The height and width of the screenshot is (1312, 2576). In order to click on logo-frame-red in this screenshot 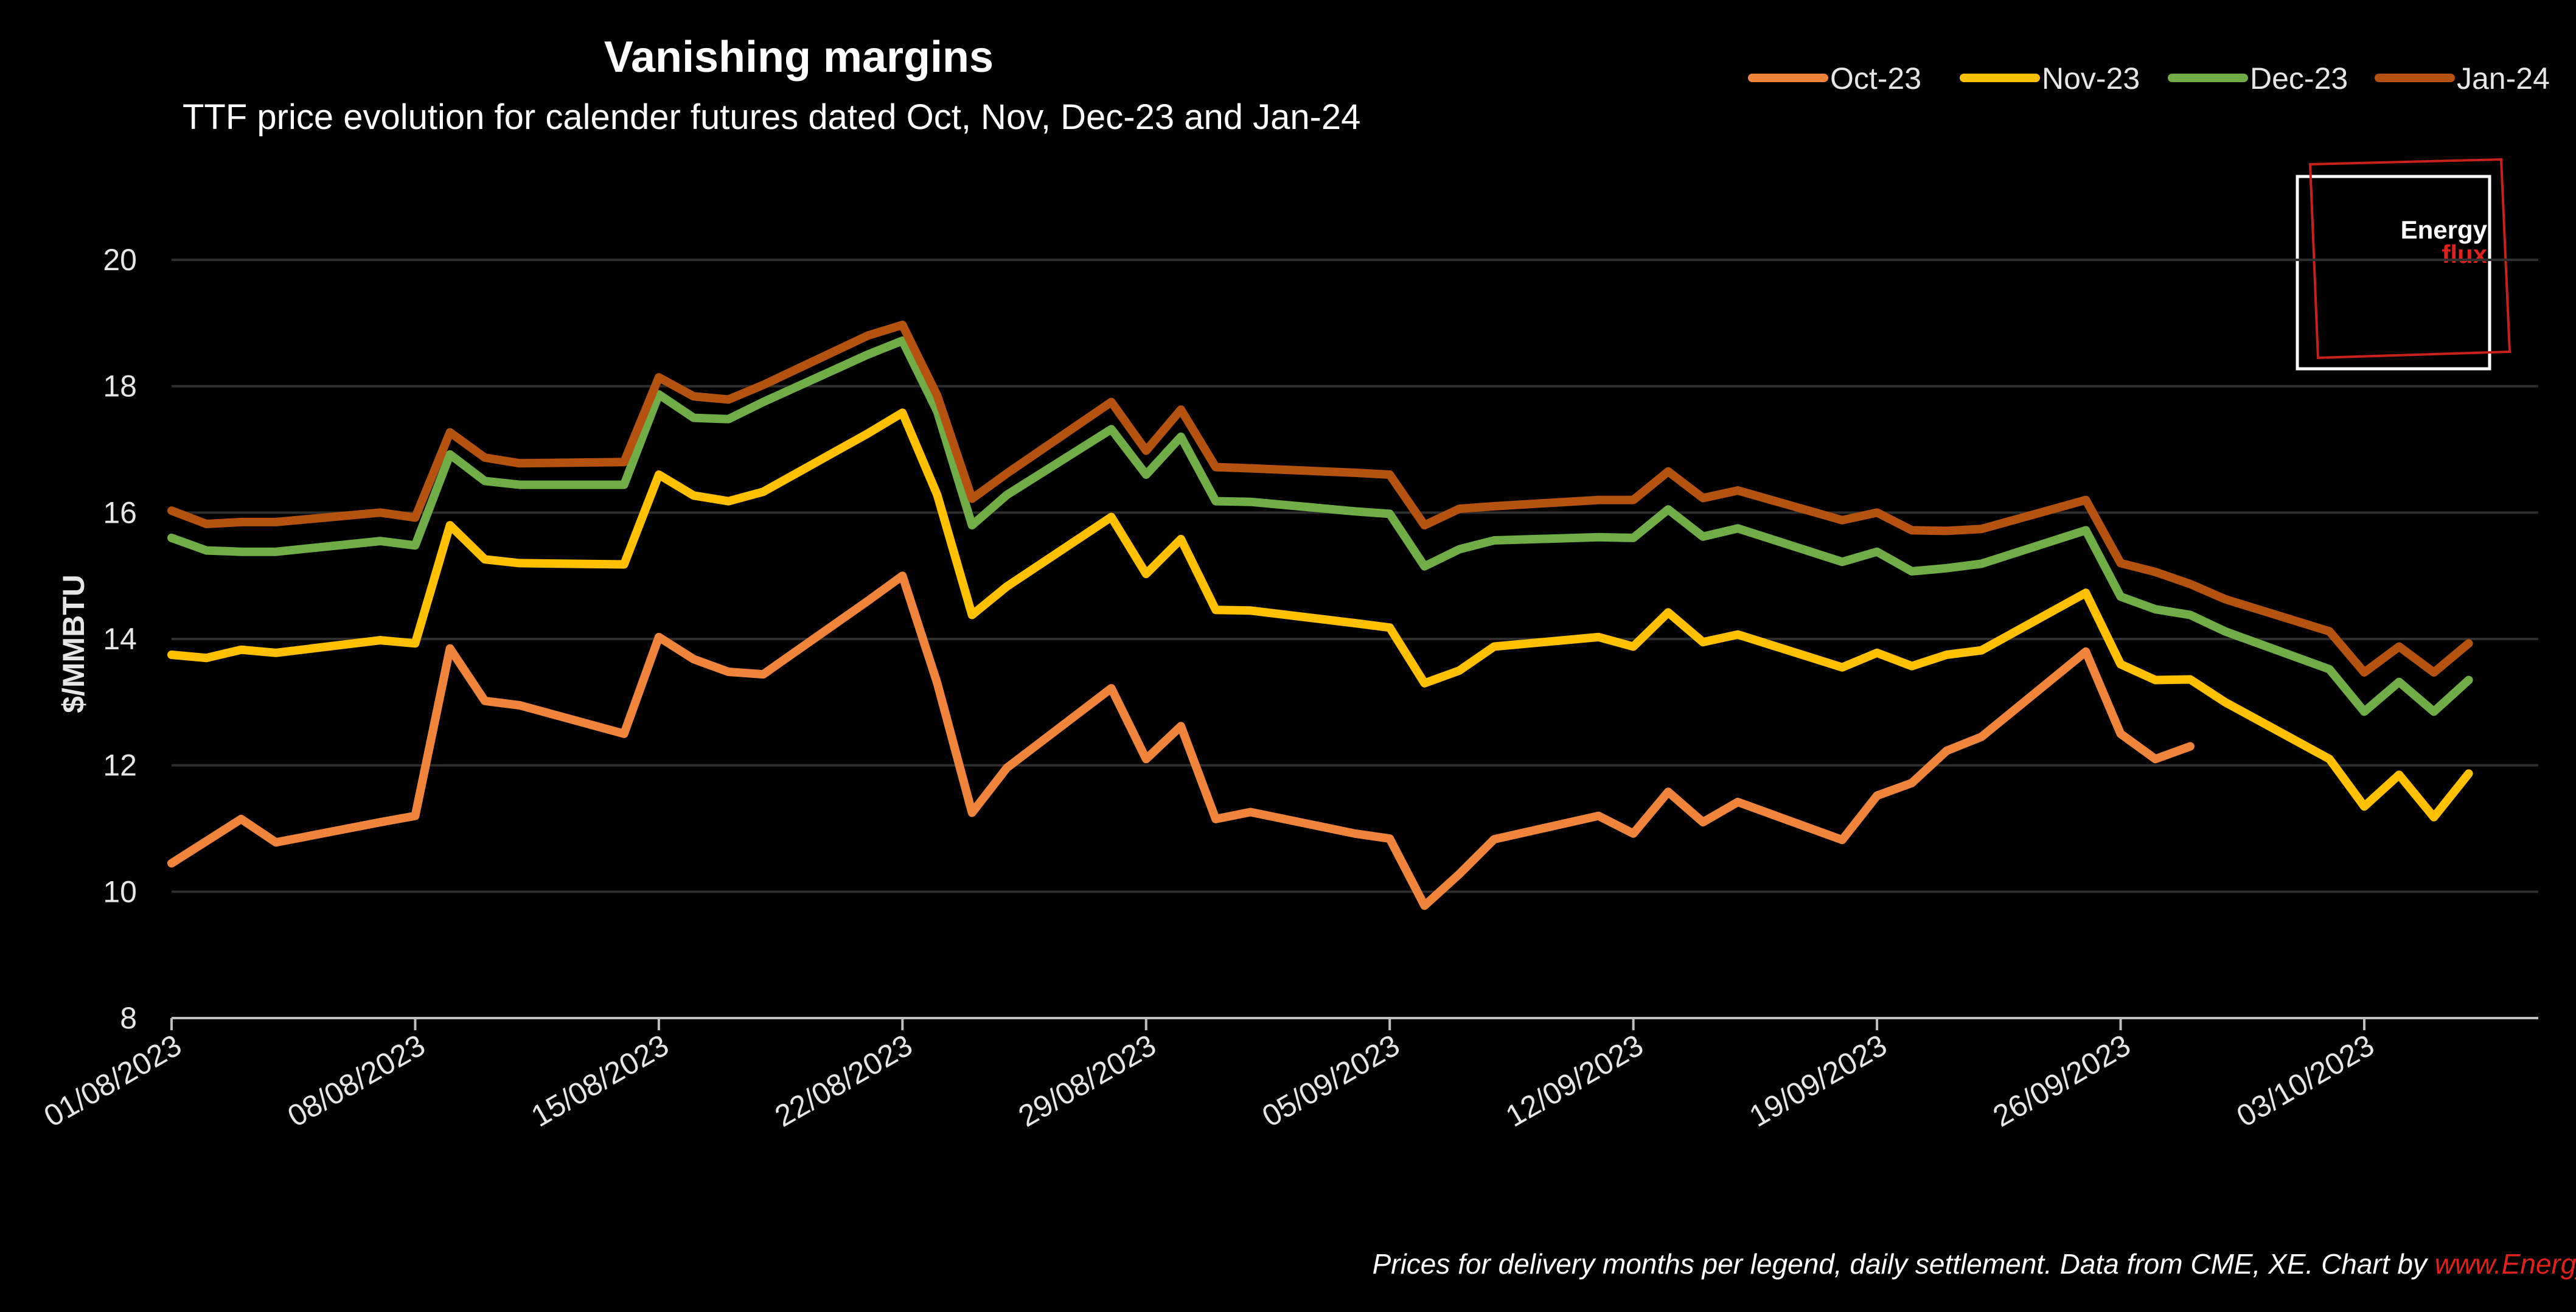, I will do `click(2410, 259)`.